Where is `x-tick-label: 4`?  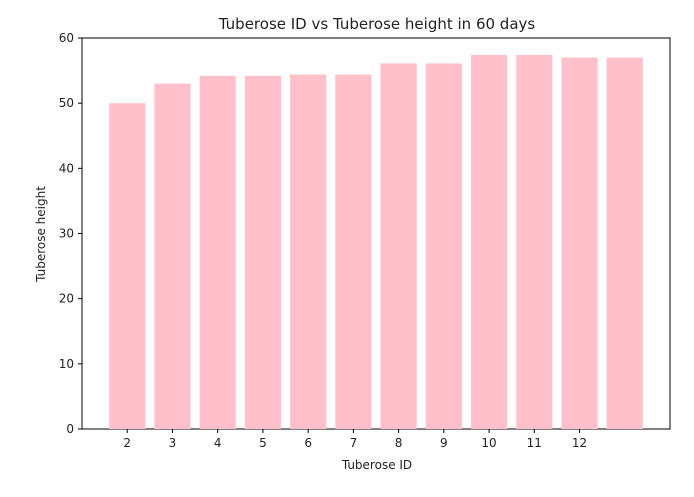 x-tick-label: 4 is located at coordinates (218, 443).